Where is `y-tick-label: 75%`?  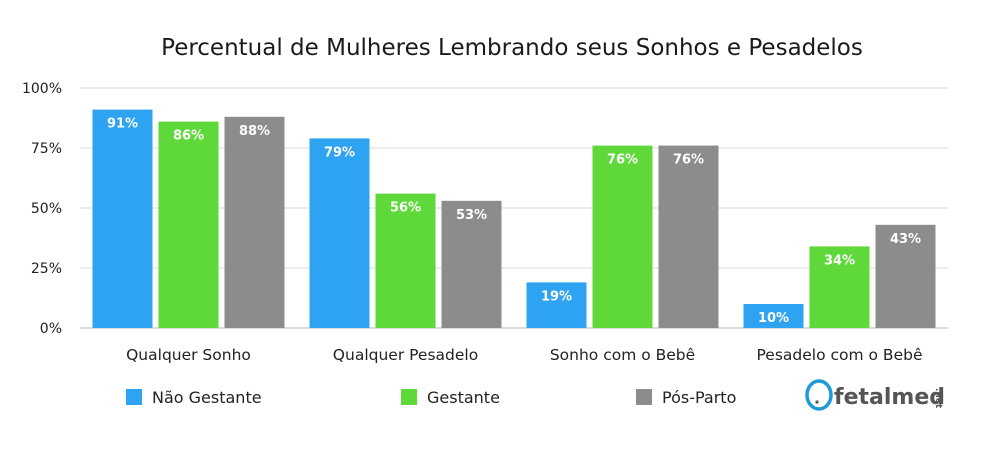
y-tick-label: 75% is located at coordinates (46, 149).